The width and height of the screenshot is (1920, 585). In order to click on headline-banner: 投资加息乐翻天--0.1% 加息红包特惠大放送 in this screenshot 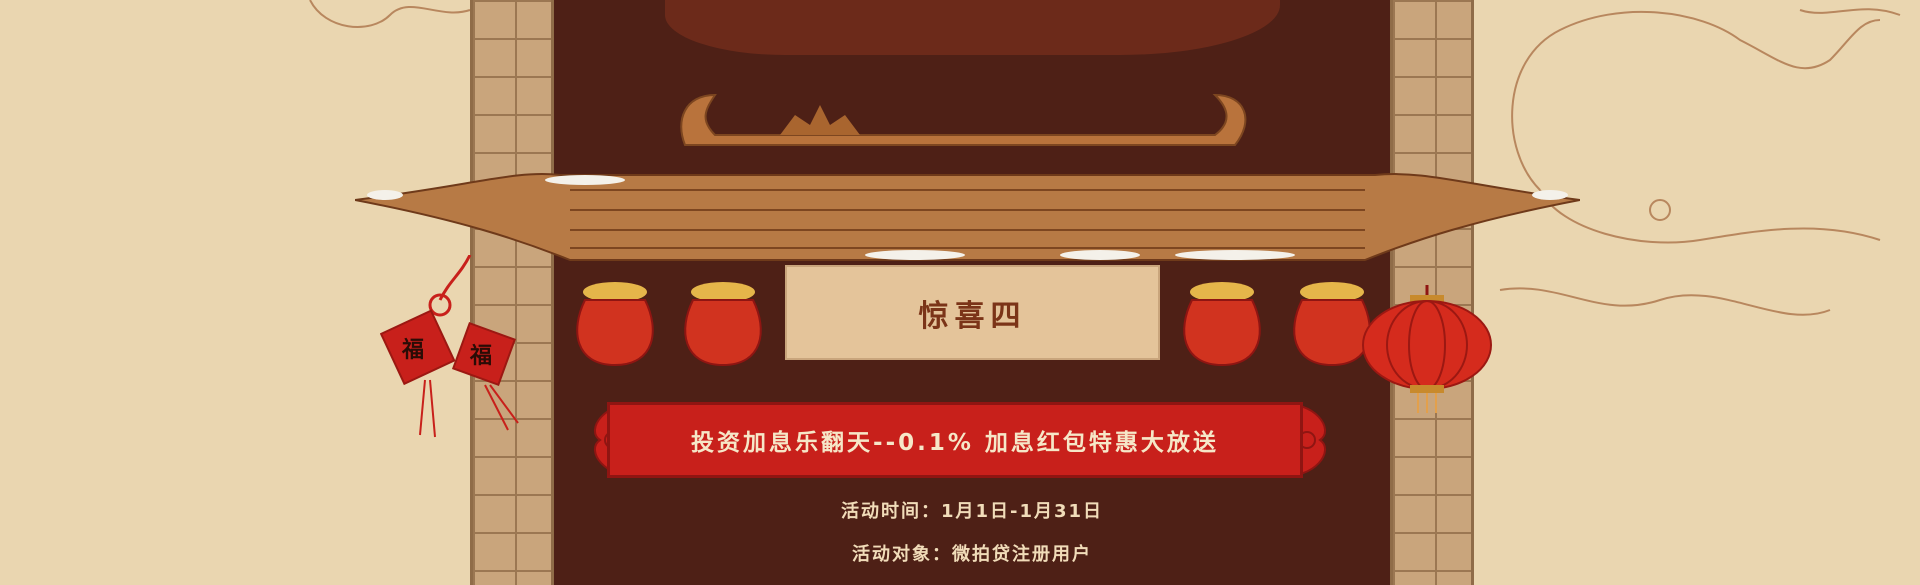, I will do `click(955, 440)`.